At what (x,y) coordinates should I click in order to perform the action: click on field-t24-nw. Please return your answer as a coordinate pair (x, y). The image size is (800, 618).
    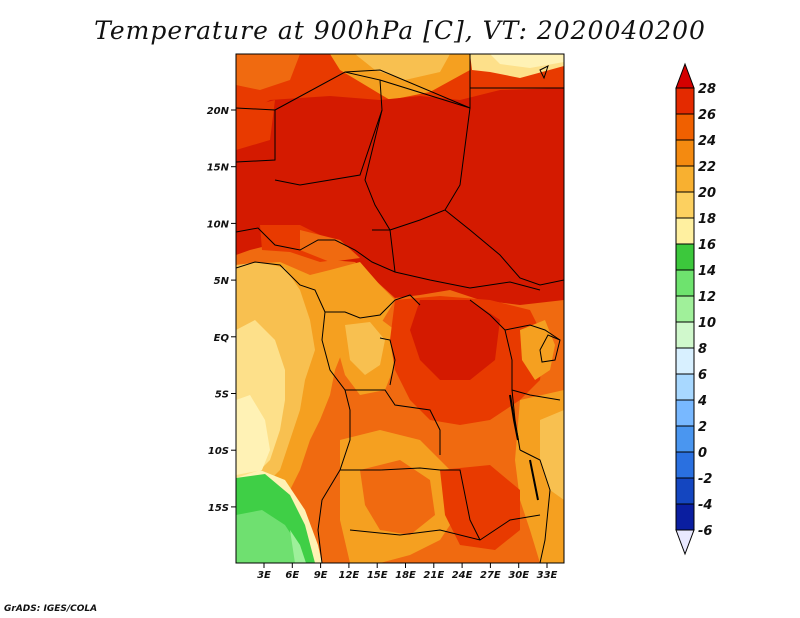
    Looking at the image, I should click on (268, 72).